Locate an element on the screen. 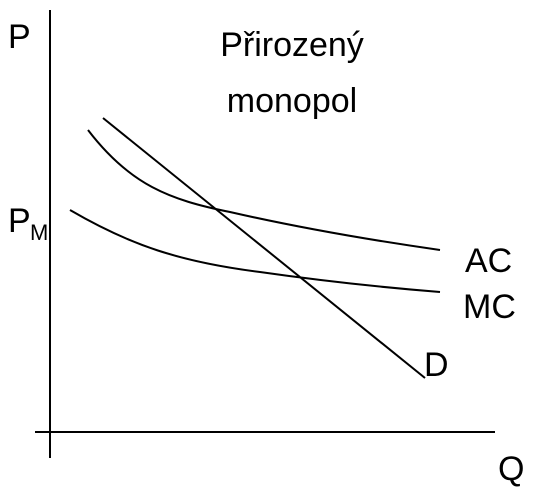 The image size is (538, 493). mc-curve is located at coordinates (255, 251).